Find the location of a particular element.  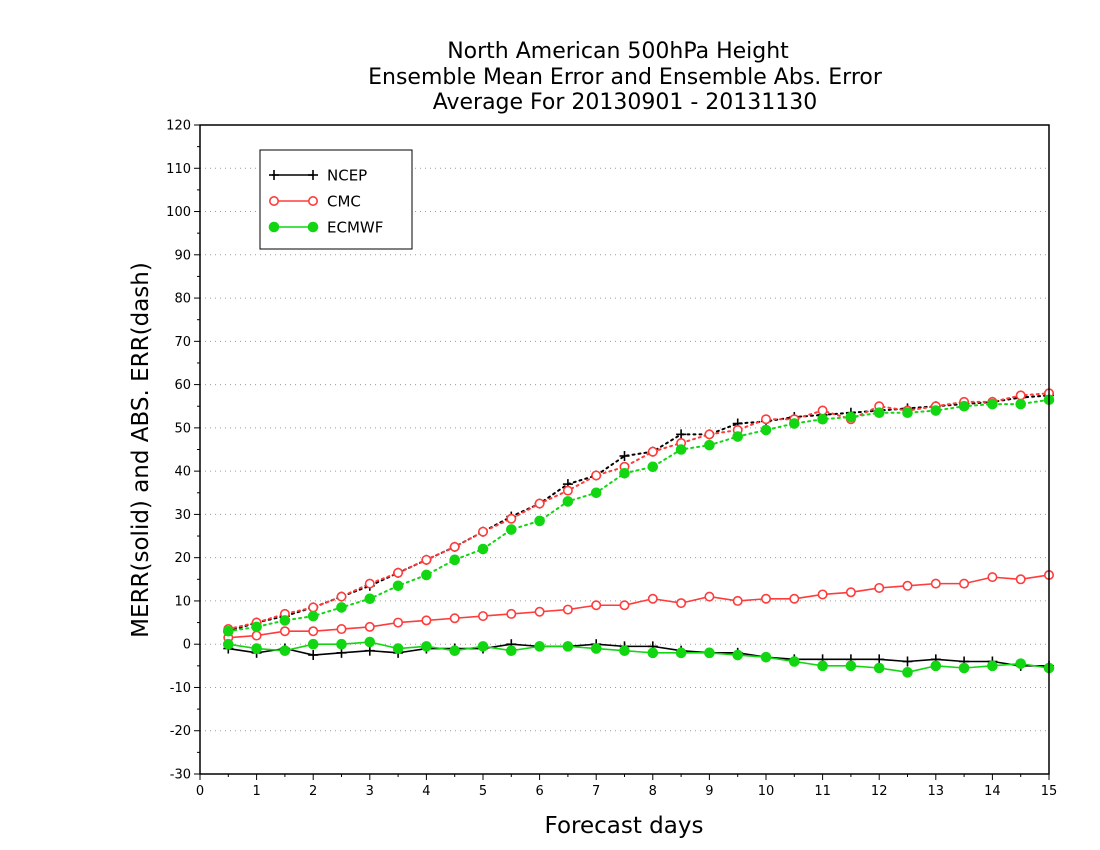

y-tick-label: -10 is located at coordinates (180, 688).